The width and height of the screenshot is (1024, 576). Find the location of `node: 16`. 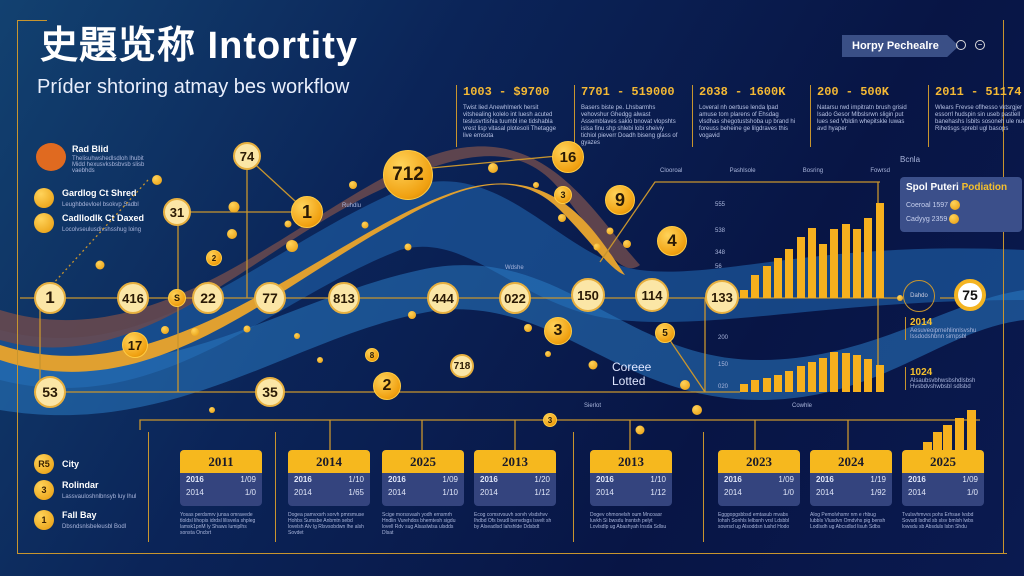

node: 16 is located at coordinates (568, 157).